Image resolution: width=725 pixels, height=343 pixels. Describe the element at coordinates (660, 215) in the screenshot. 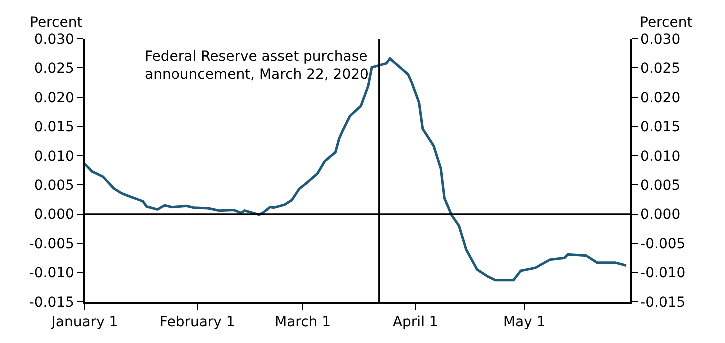

I see `y2-tick-label: 0.000` at that location.